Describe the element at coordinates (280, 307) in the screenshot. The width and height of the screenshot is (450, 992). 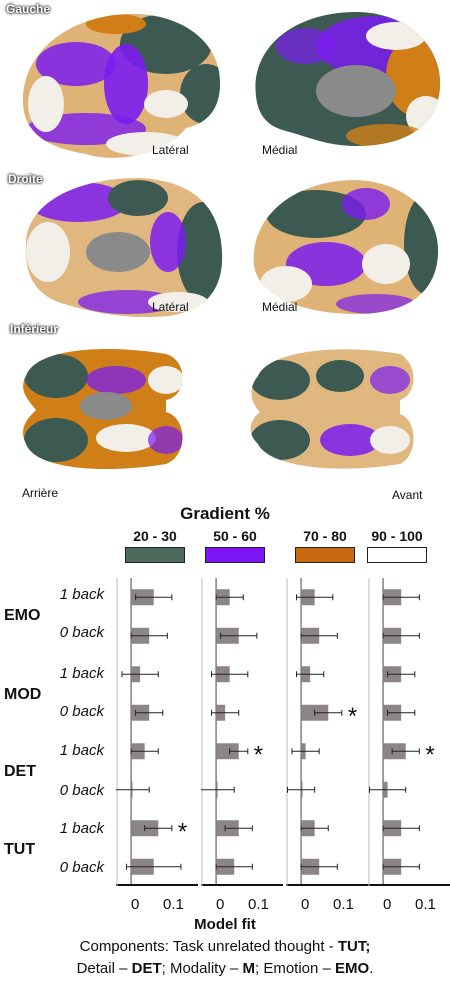
I see `view-label-medial-right: Médial` at that location.